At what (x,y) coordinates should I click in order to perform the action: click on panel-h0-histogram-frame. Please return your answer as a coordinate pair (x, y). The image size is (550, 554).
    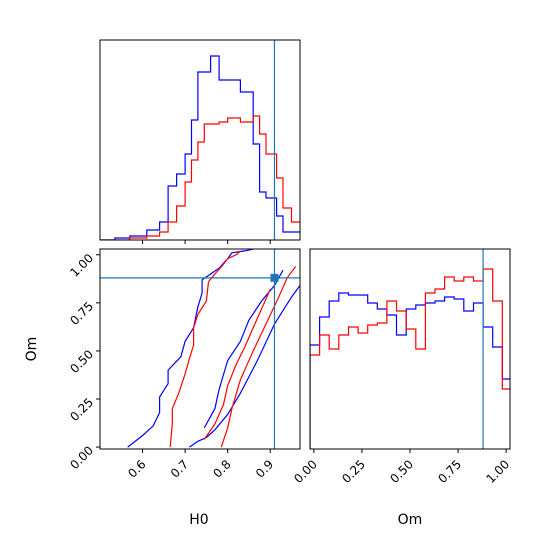
    Looking at the image, I should click on (200, 140).